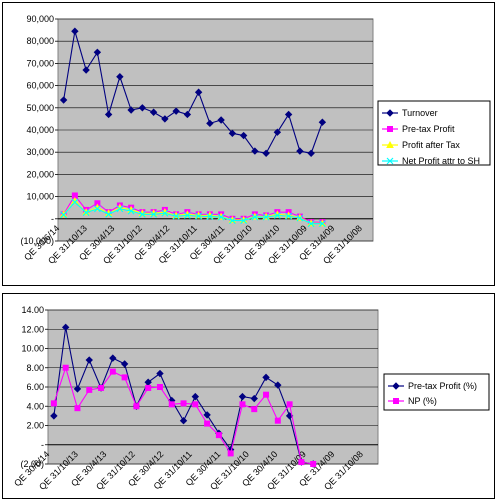  I want to click on y-tick-label: 70,000, so click(40, 63).